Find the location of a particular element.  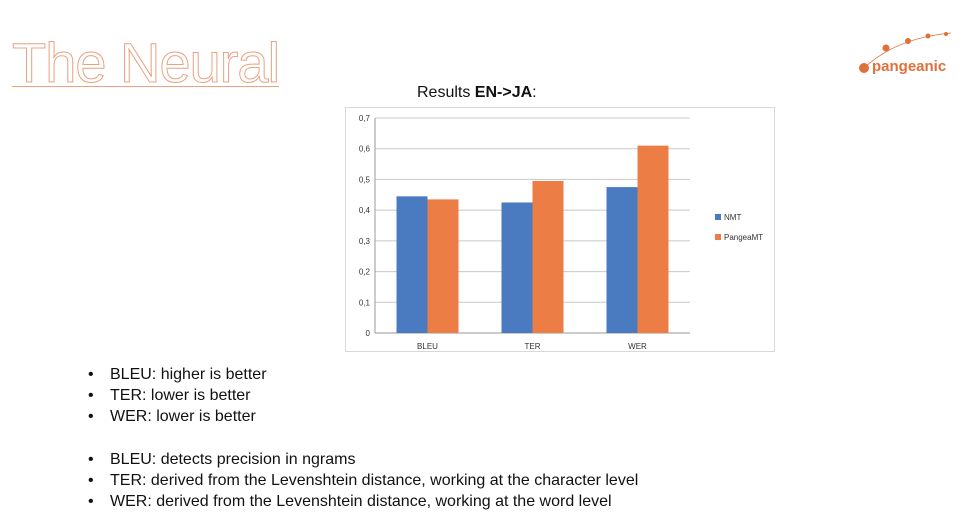

legend-label: PangeaMT is located at coordinates (743, 237).